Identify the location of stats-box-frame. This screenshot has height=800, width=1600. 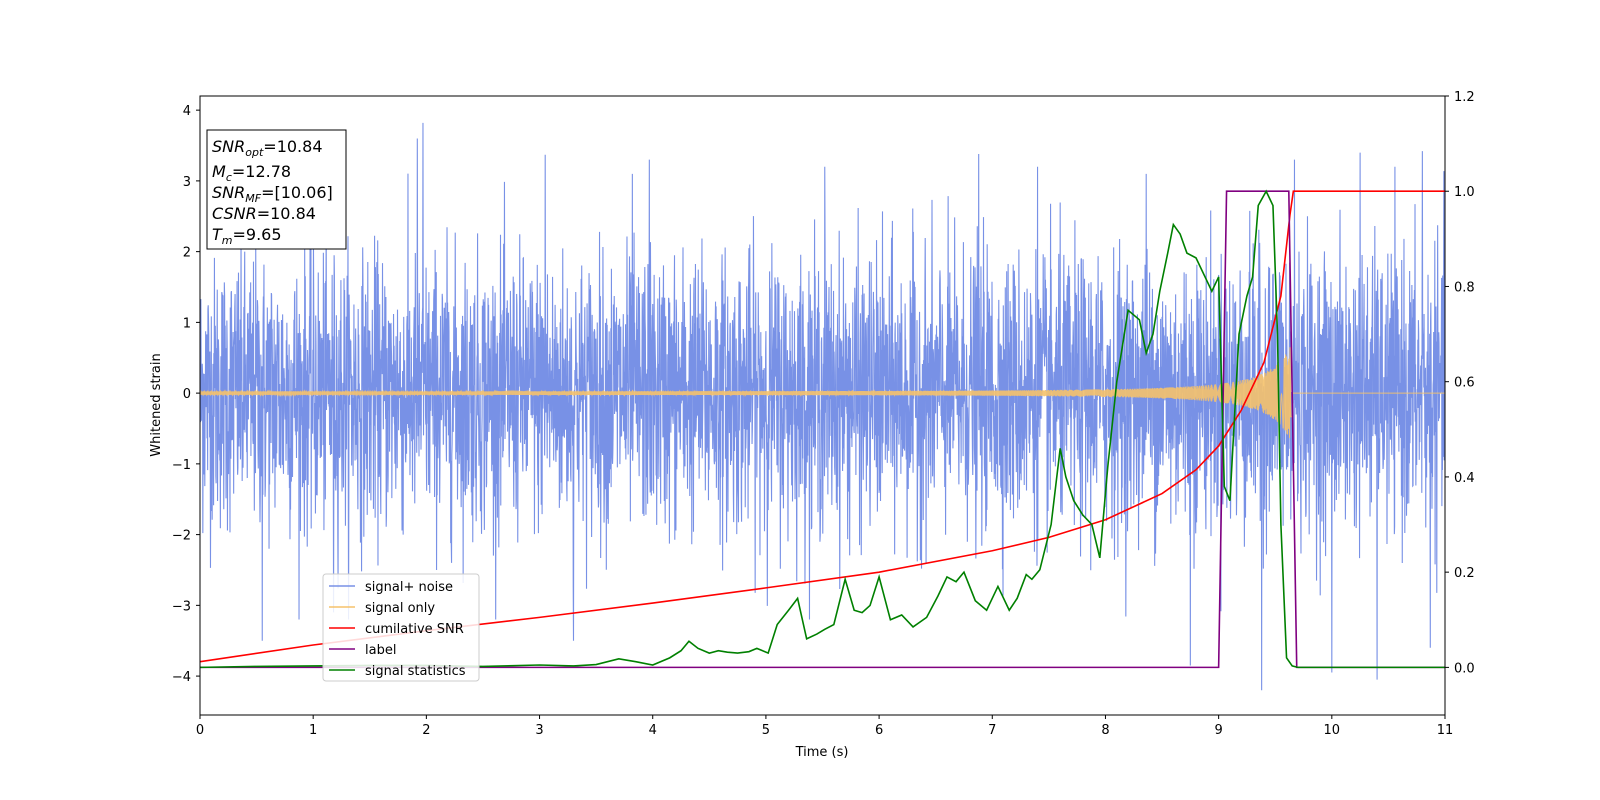
(276, 189).